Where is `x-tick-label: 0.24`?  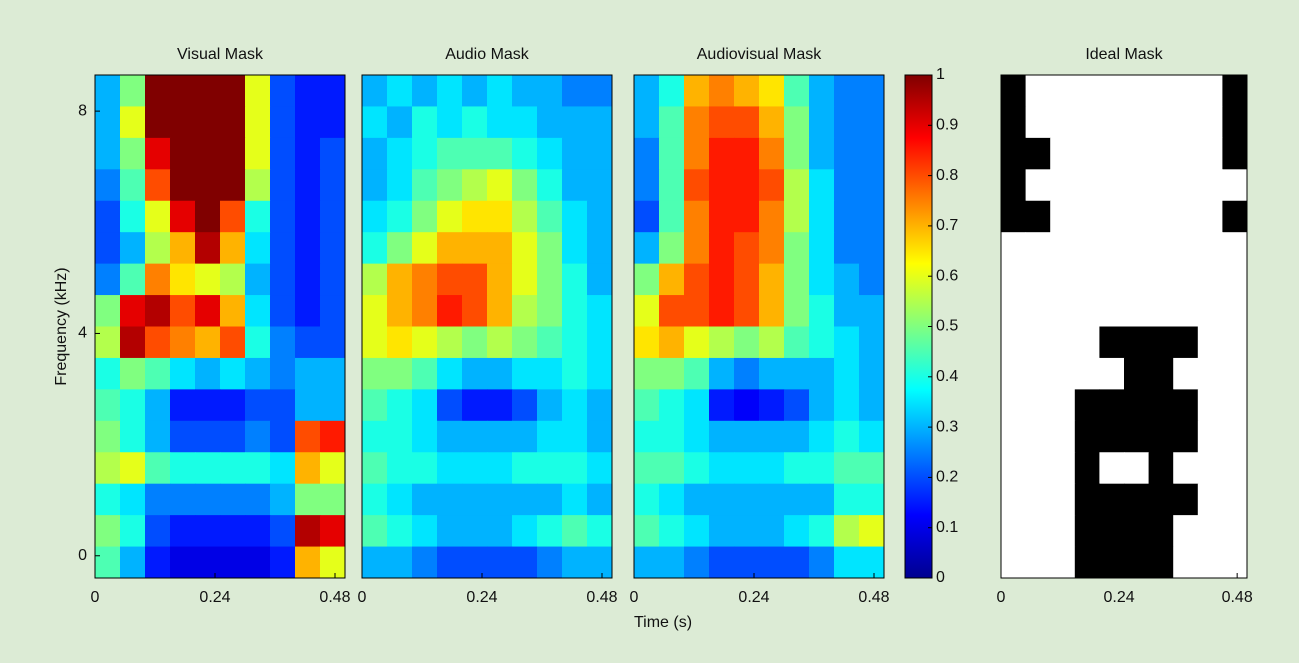
x-tick-label: 0.24 is located at coordinates (214, 597).